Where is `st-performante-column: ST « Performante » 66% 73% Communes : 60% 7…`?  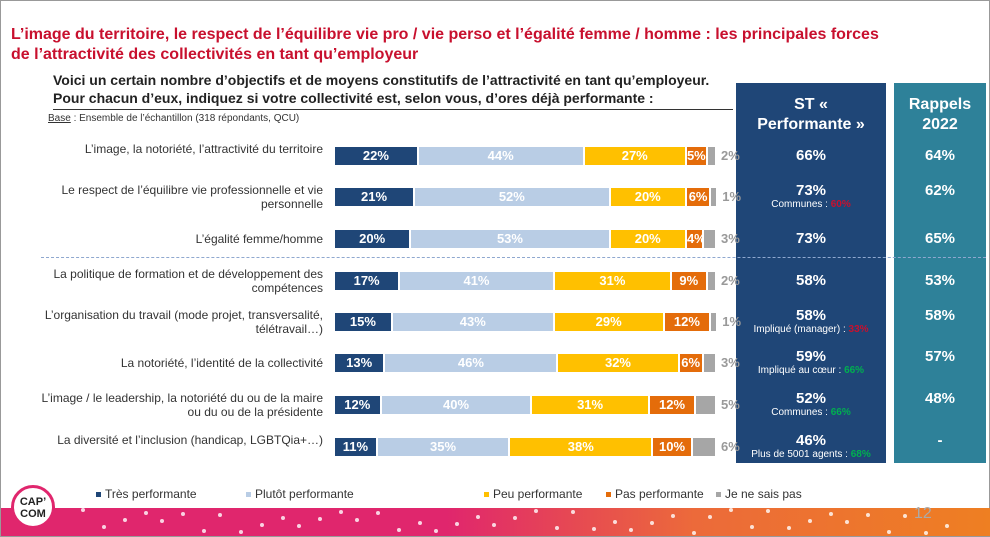
st-performante-column: ST « Performante » 66% 73% Communes : 60% 7… is located at coordinates (811, 273).